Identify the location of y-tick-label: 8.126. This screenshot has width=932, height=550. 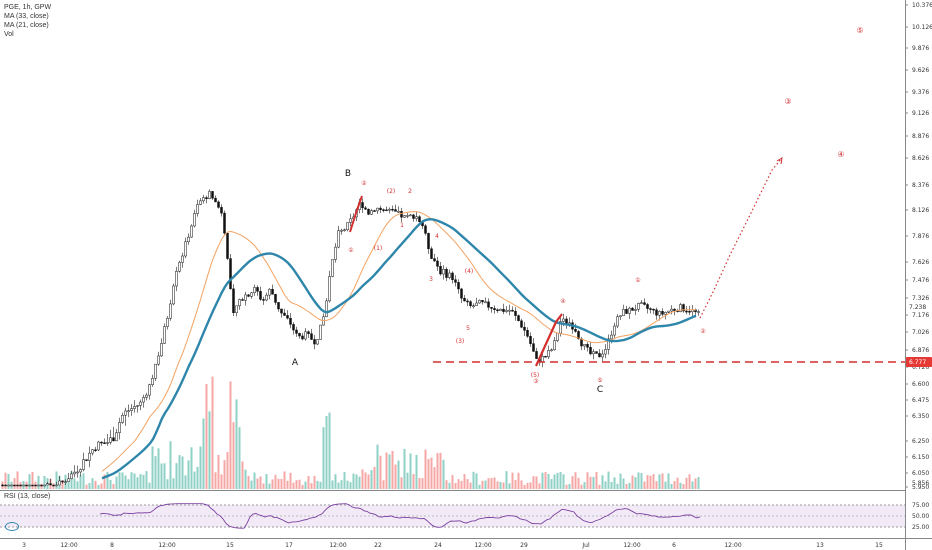
(920, 210).